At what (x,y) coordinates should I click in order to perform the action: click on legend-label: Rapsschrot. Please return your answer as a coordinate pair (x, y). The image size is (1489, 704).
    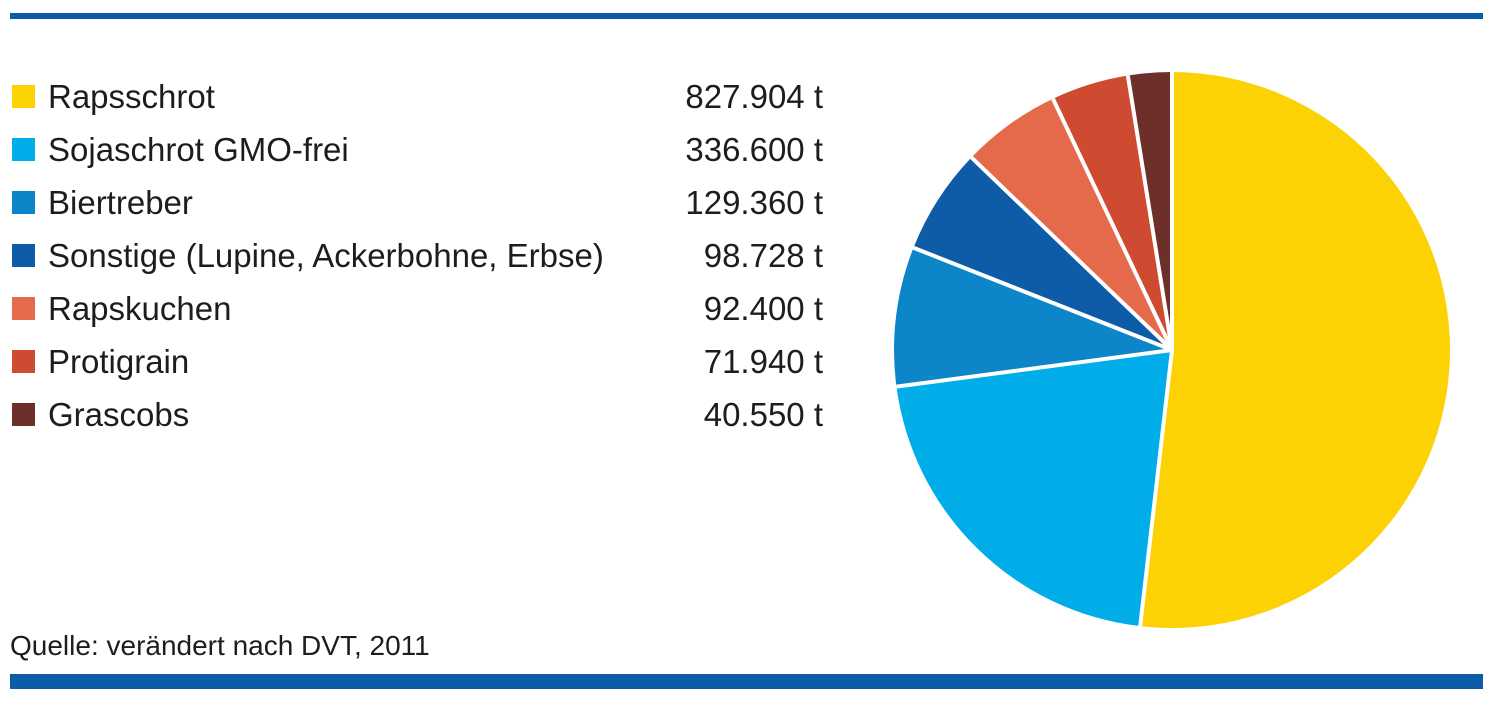
    Looking at the image, I should click on (131, 96).